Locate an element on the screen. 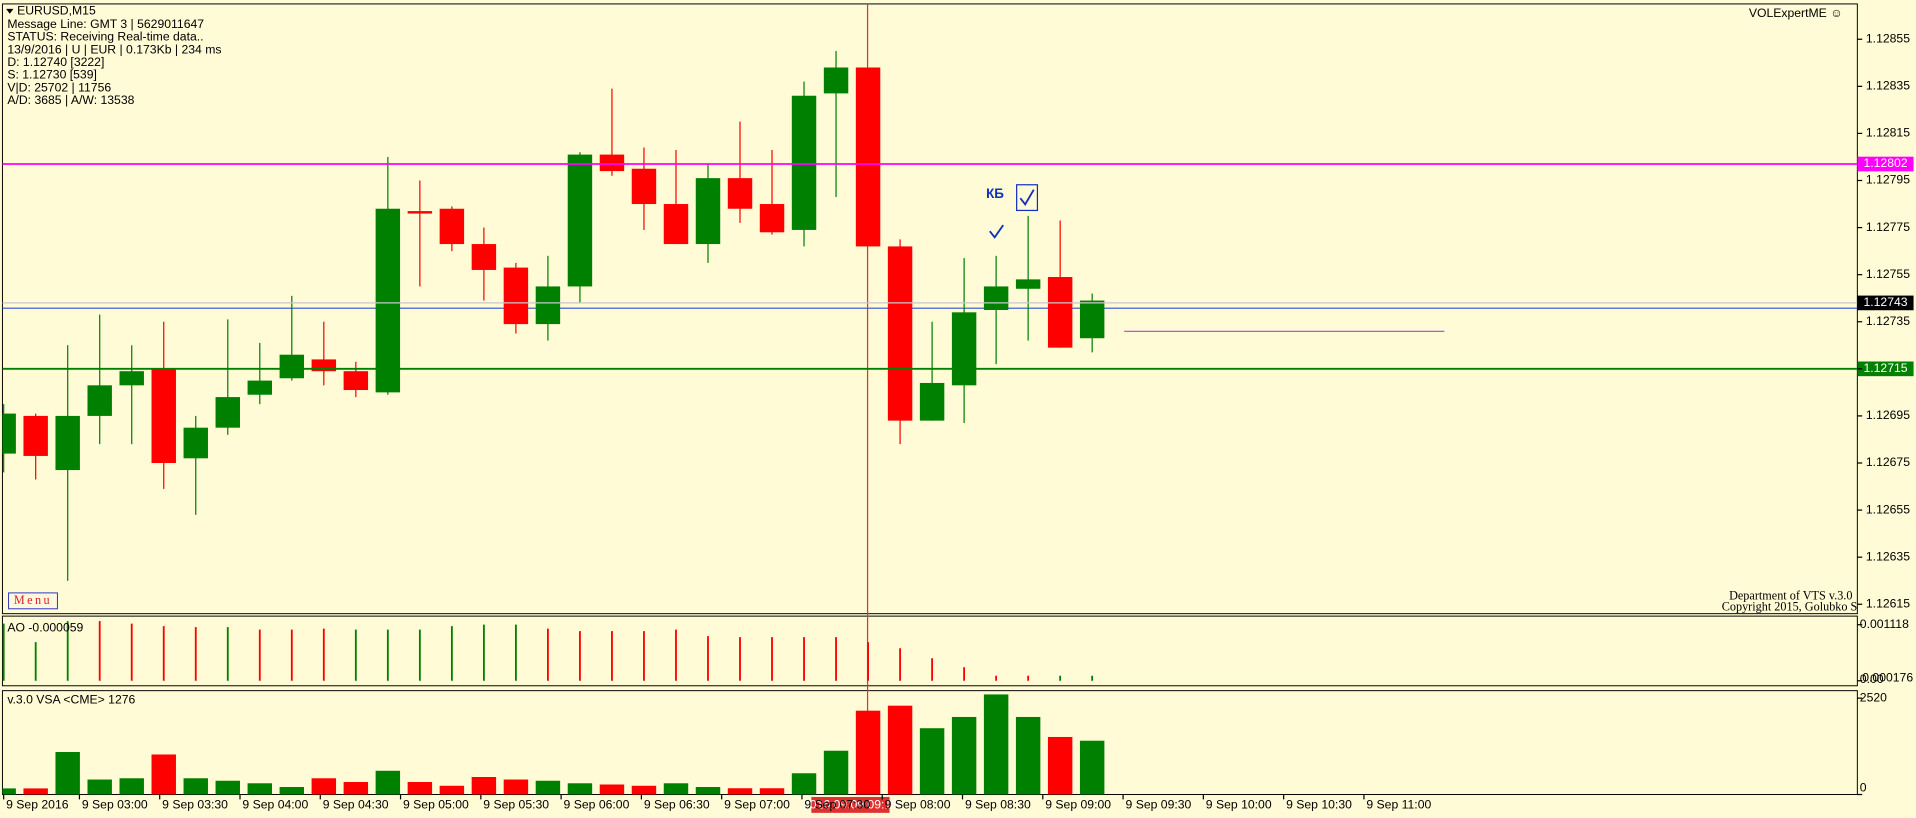  y-tick-label: 1.12835 is located at coordinates (1888, 86).